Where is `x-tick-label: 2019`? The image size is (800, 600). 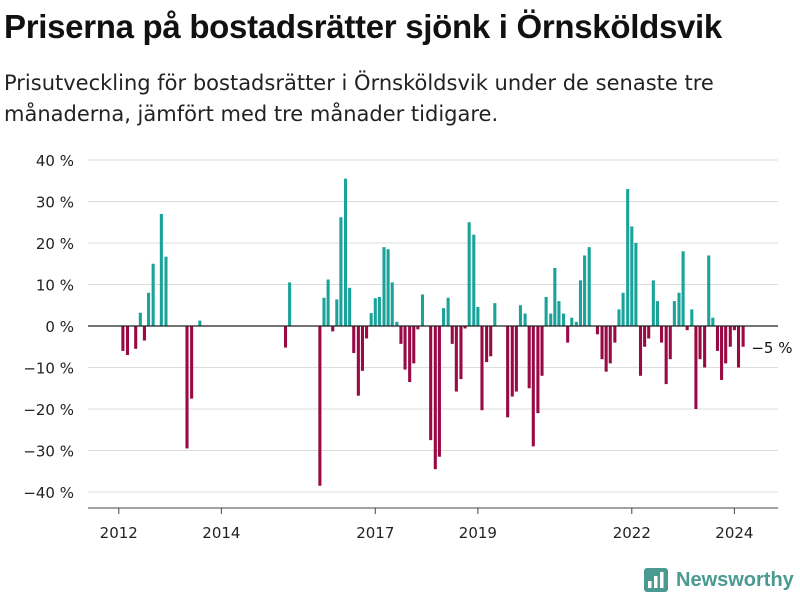 x-tick-label: 2019 is located at coordinates (478, 533).